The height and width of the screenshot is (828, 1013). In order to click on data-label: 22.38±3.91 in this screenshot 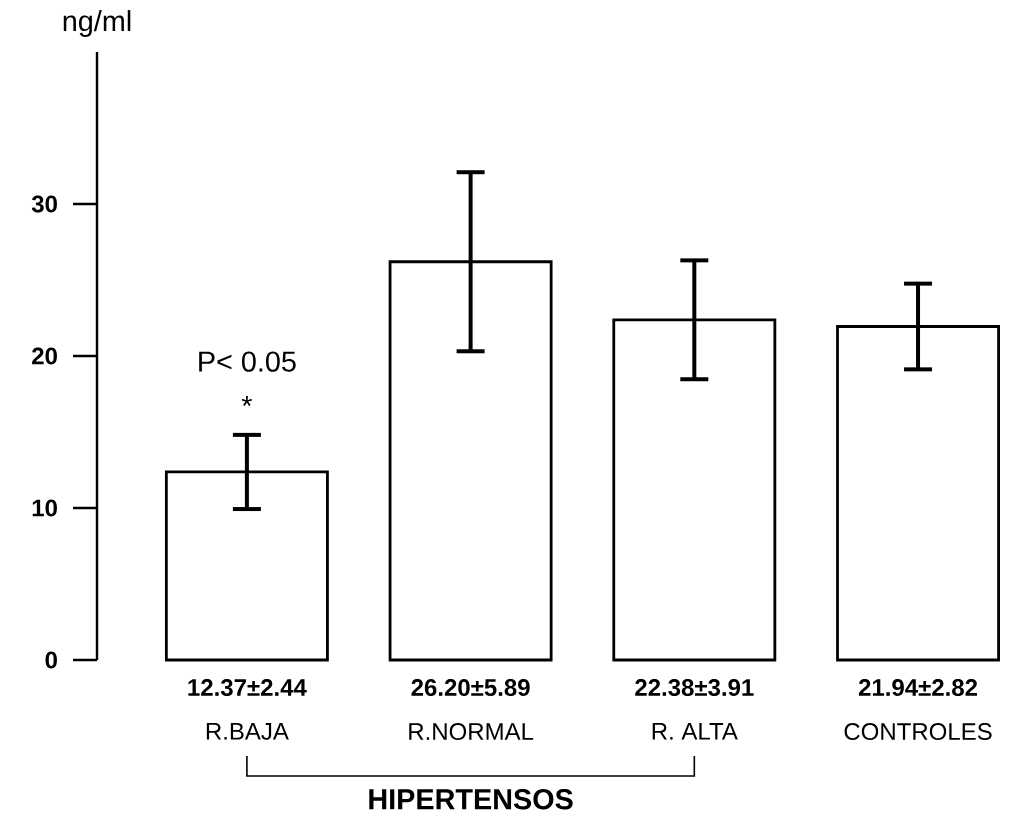, I will do `click(694, 688)`.